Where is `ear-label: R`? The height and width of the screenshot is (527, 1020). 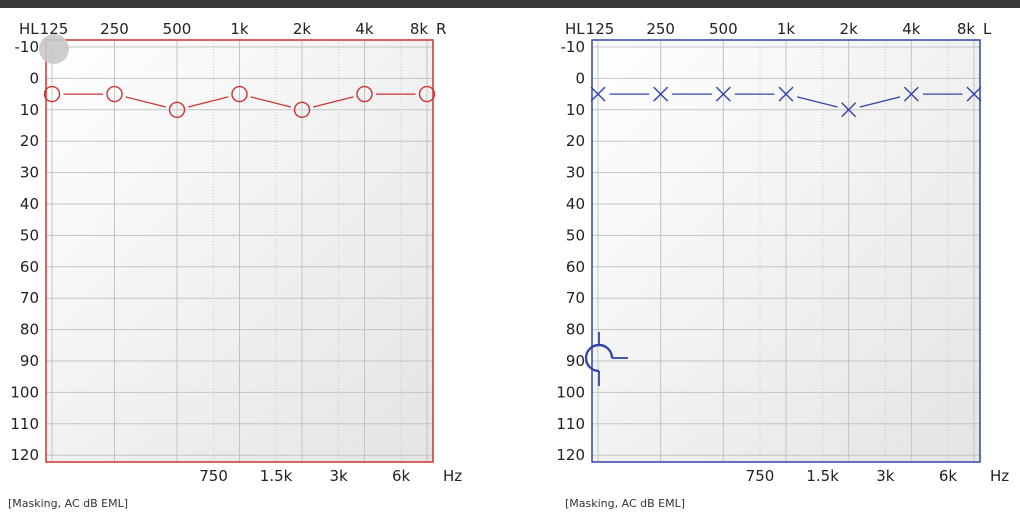
ear-label: R is located at coordinates (441, 29).